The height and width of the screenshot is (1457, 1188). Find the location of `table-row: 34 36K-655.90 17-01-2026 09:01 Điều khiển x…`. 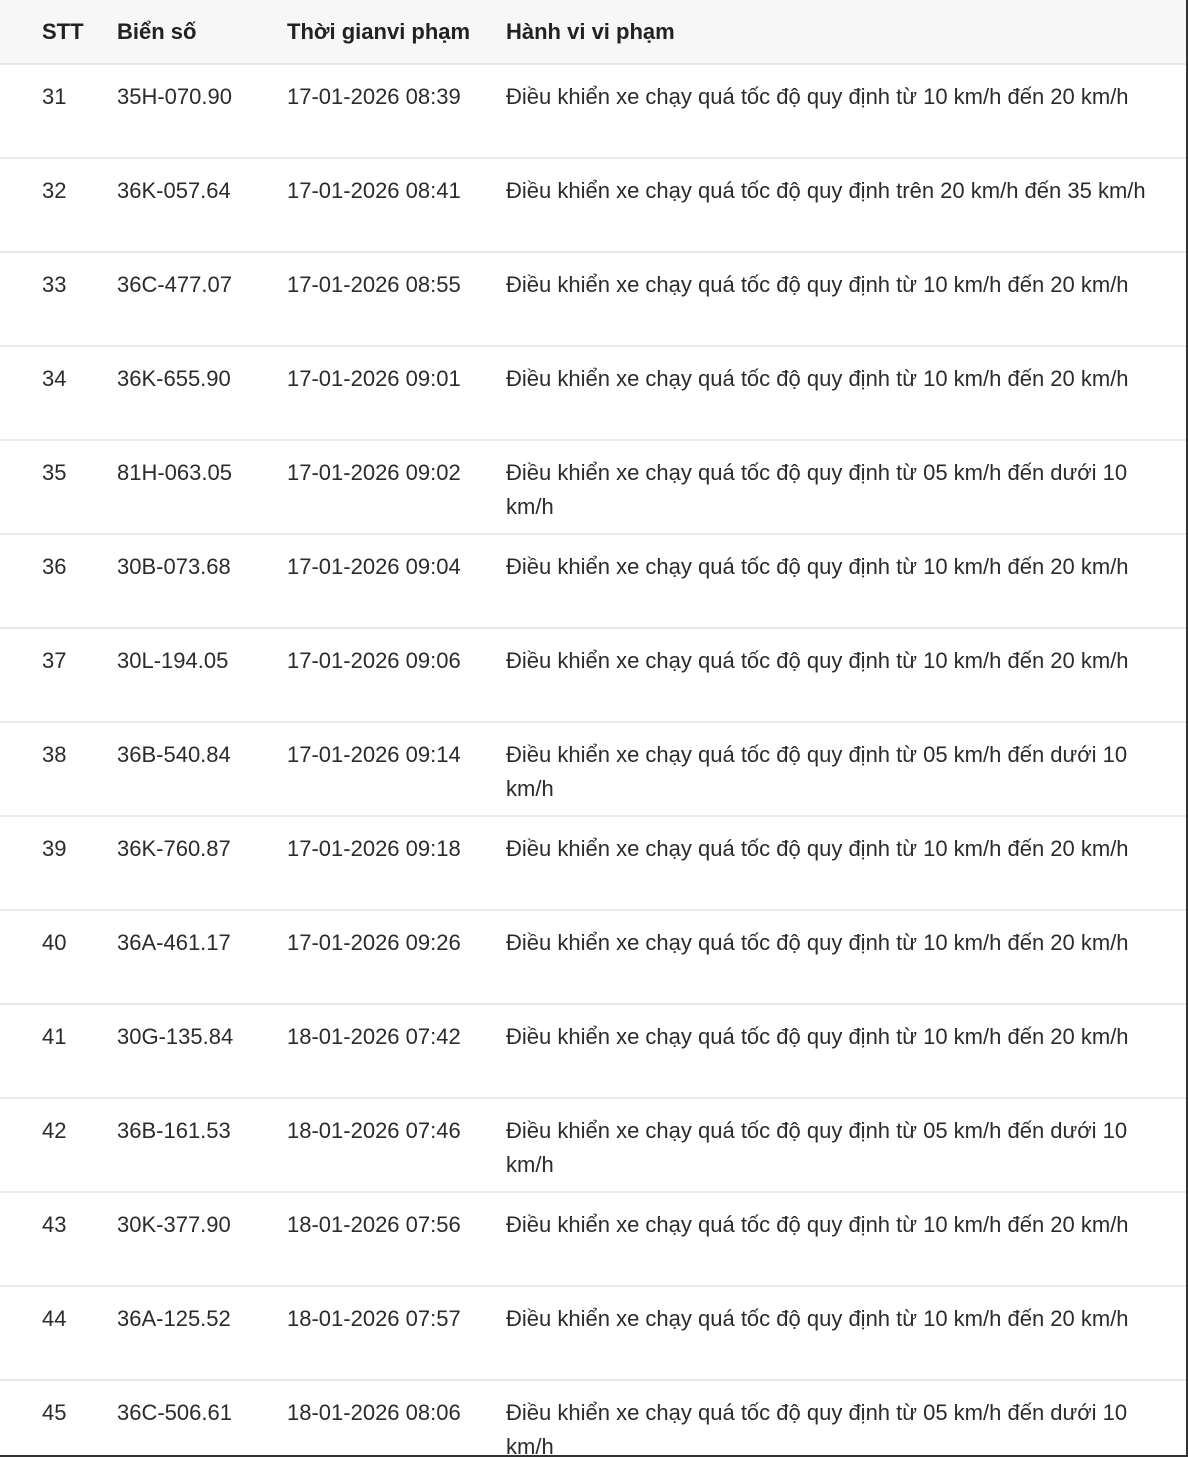

table-row: 34 36K-655.90 17-01-2026 09:01 Điều khiển x… is located at coordinates (593, 393).